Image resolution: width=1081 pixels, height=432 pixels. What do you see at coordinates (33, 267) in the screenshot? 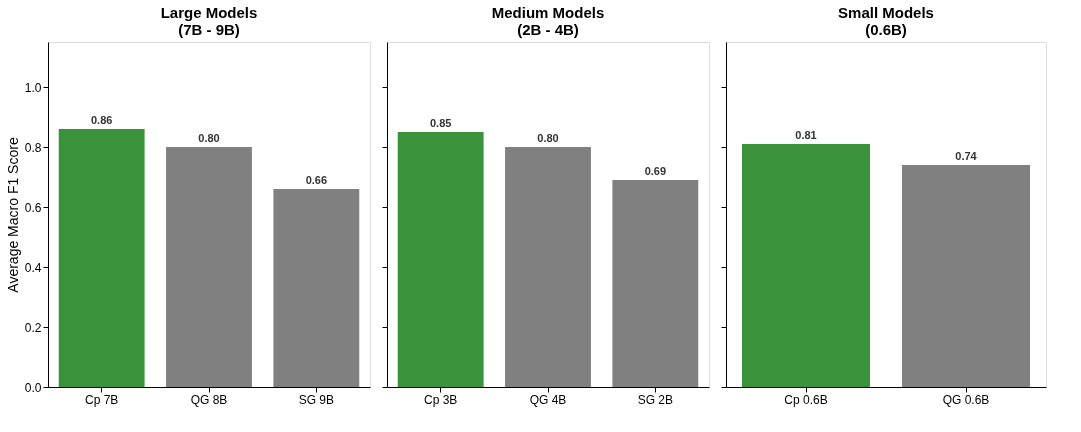
I see `y-tick-label: 0.4` at bounding box center [33, 267].